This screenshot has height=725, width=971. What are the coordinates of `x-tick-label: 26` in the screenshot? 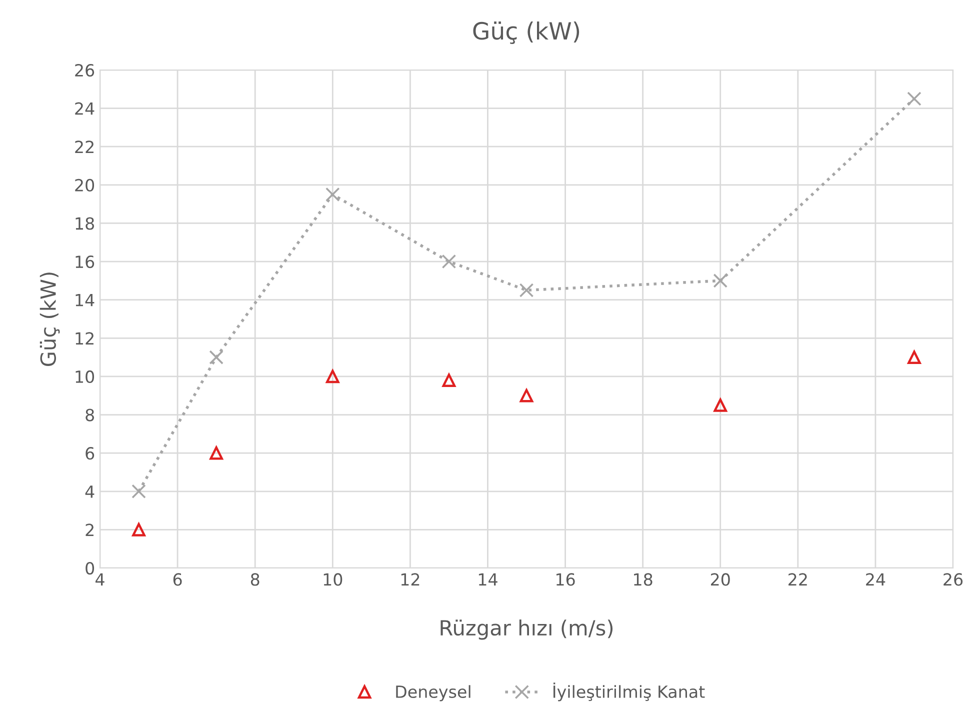 It's located at (953, 579).